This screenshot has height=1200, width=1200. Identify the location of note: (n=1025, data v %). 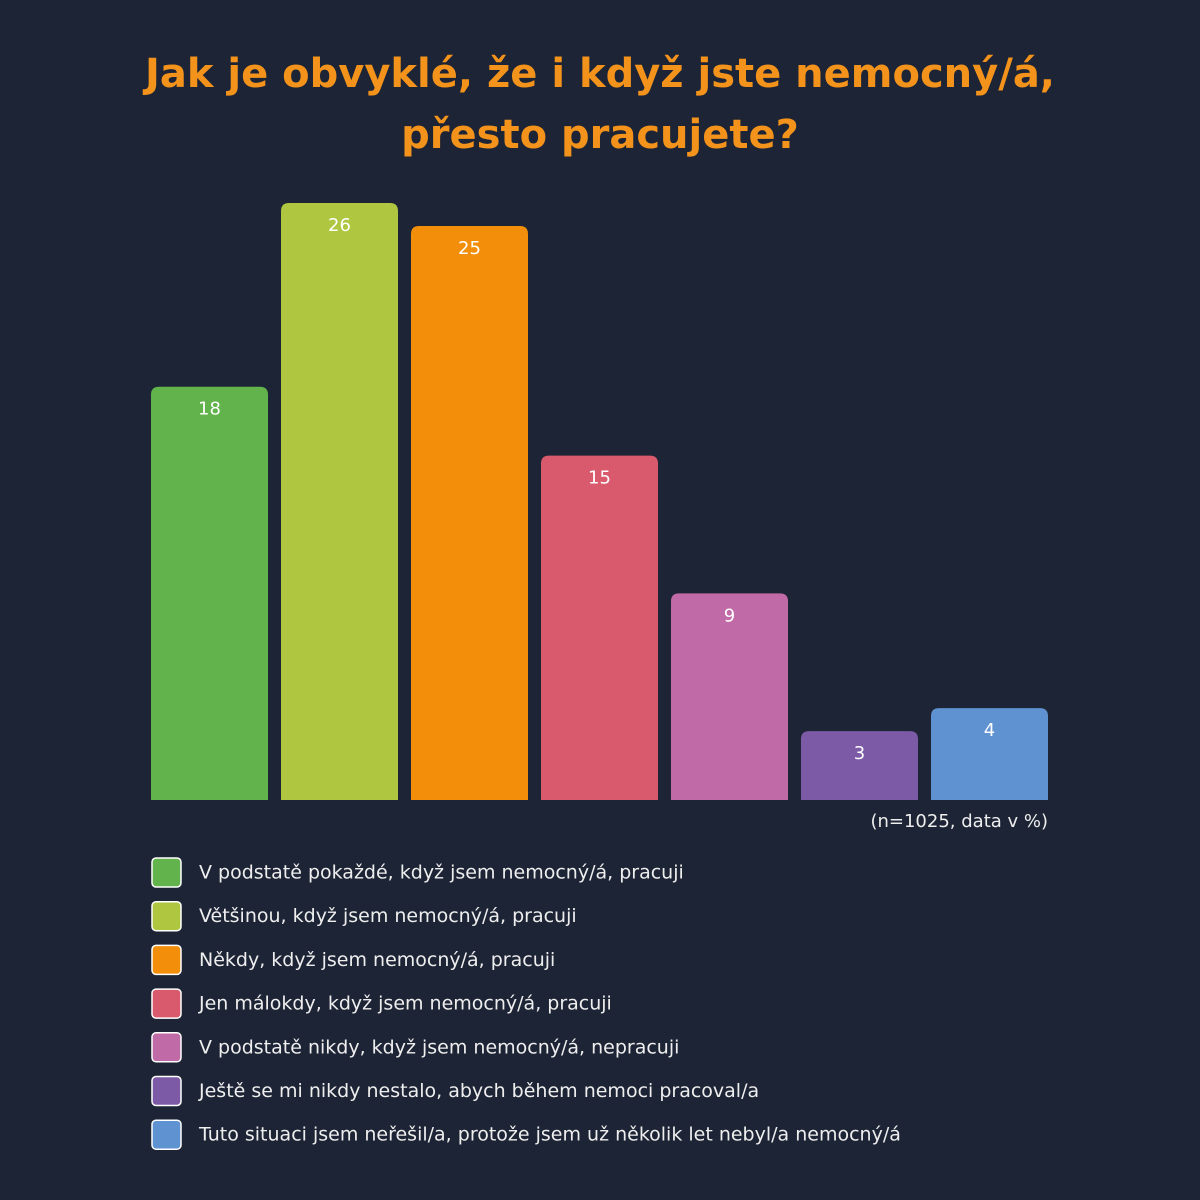
(959, 821).